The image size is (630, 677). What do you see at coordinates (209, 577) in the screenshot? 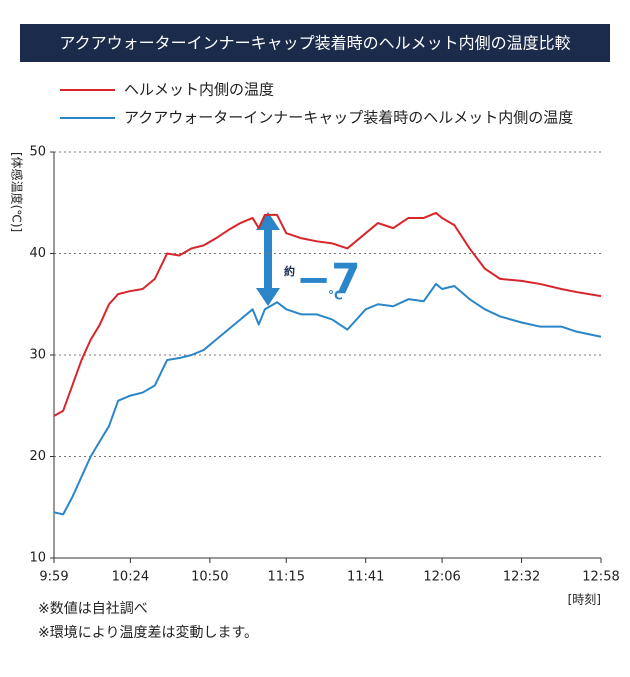
I see `x-tick-label: 10:50` at bounding box center [209, 577].